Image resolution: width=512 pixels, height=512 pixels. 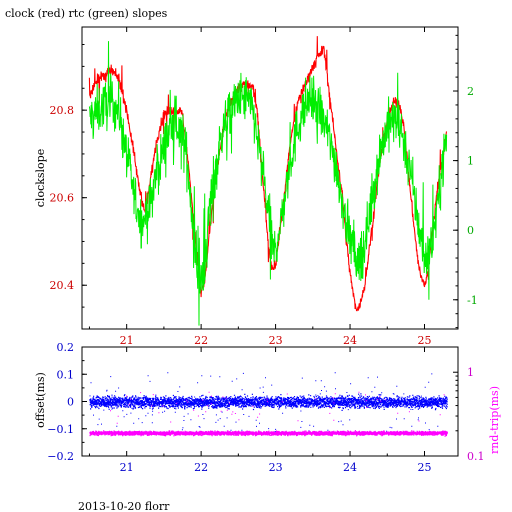 I want to click on top-x-tick-label: 24, so click(x=350, y=340).